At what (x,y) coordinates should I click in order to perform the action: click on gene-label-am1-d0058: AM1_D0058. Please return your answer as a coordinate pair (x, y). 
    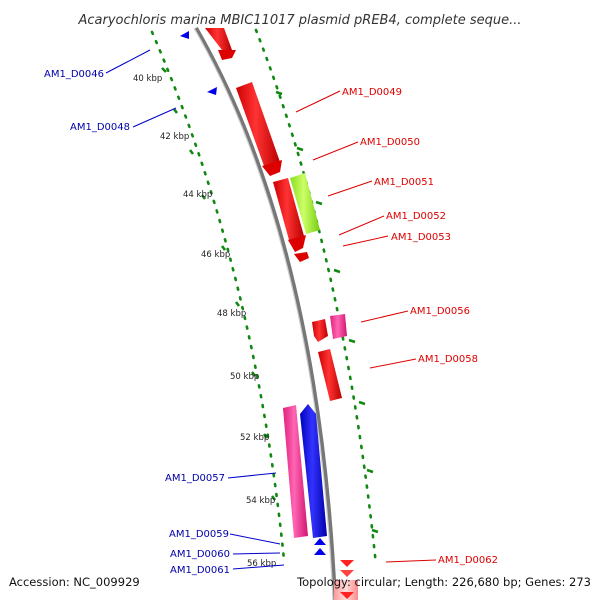
    Looking at the image, I should click on (448, 359).